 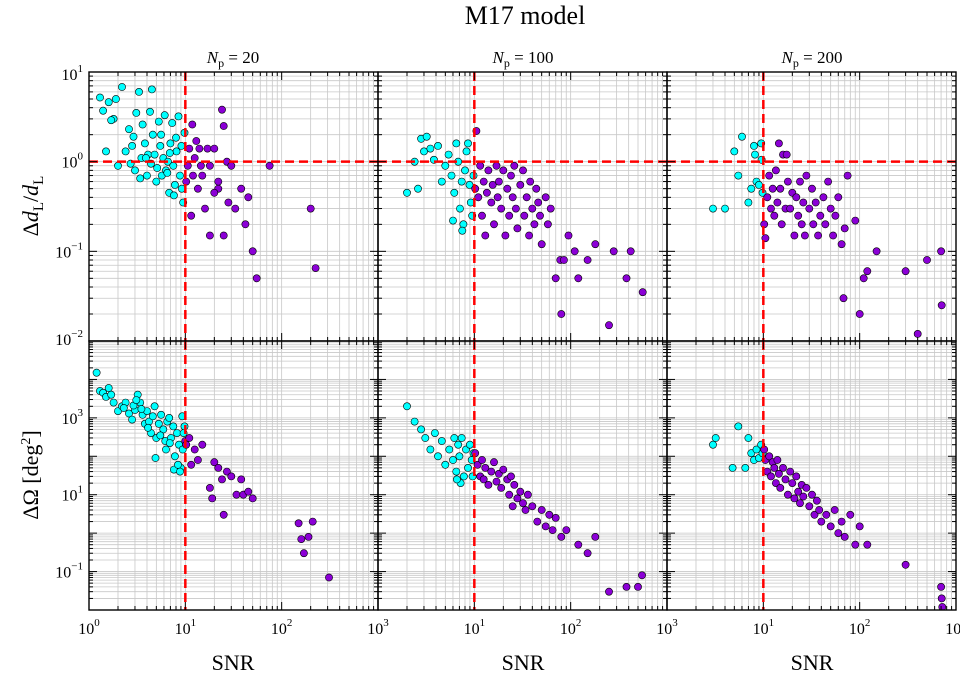 I want to click on y-tick-label: 10¹, so click(x=73, y=494).